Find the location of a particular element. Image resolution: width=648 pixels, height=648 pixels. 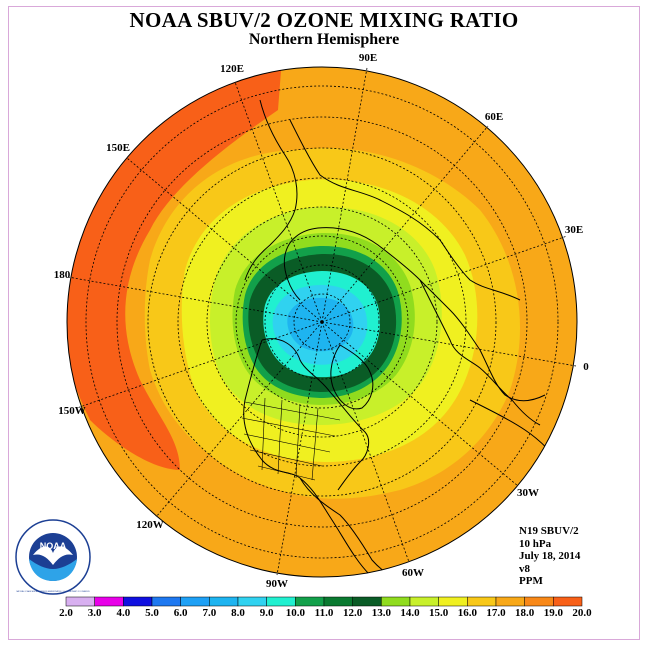

meridian-150w is located at coordinates (199, 365).